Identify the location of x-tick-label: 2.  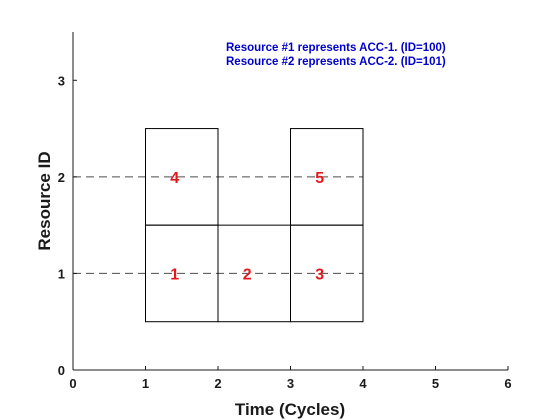
(217, 383).